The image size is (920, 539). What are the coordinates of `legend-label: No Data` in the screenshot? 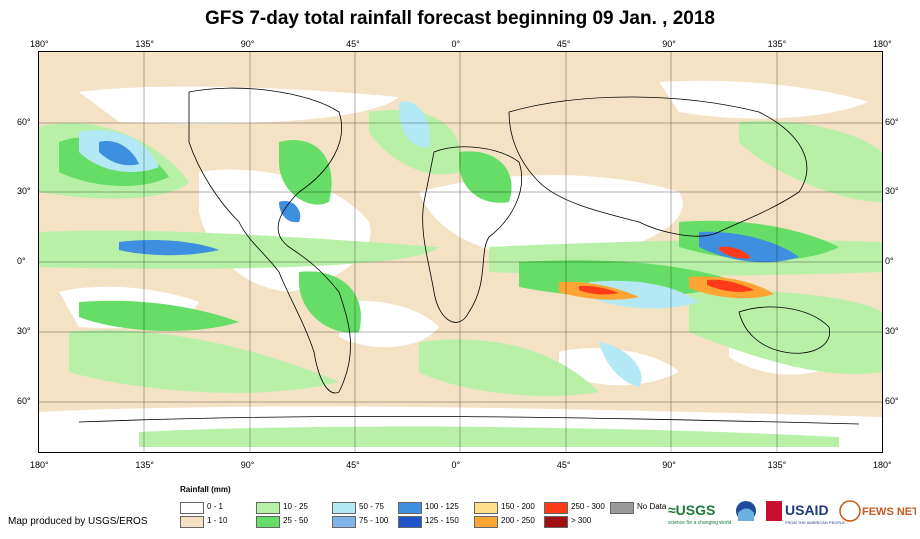 It's located at (652, 506).